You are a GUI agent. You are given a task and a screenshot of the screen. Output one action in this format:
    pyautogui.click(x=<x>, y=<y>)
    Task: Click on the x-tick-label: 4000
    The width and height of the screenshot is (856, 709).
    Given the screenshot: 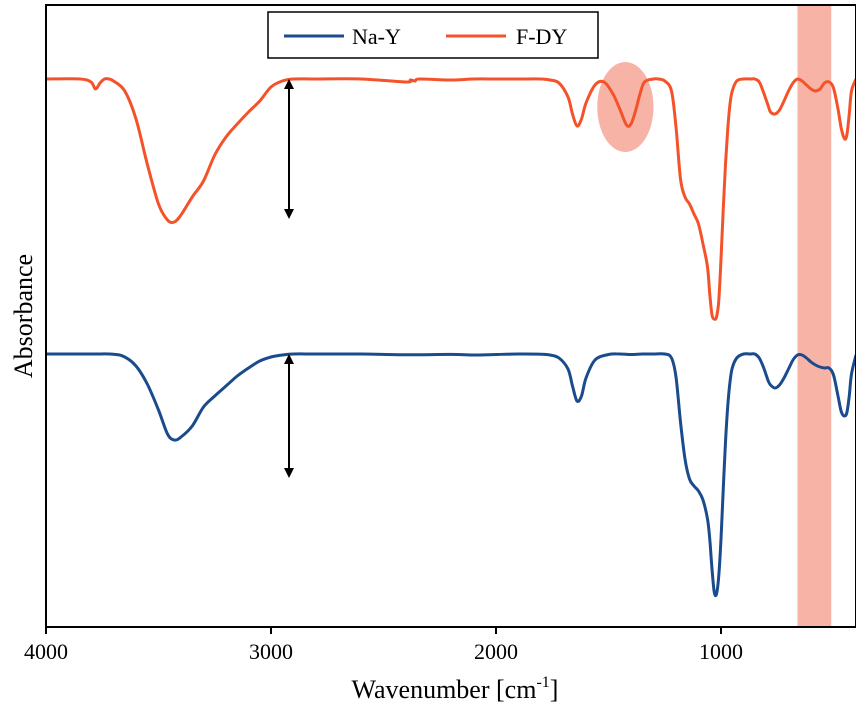 What is the action you would take?
    pyautogui.click(x=46, y=651)
    